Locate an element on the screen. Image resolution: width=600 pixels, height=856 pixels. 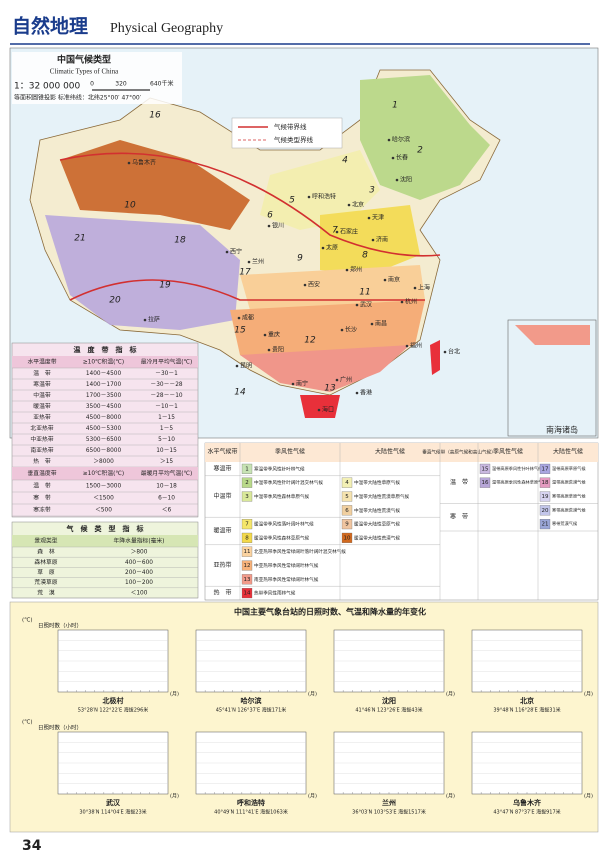
city-label: 武汉 is located at coordinates (366, 305).